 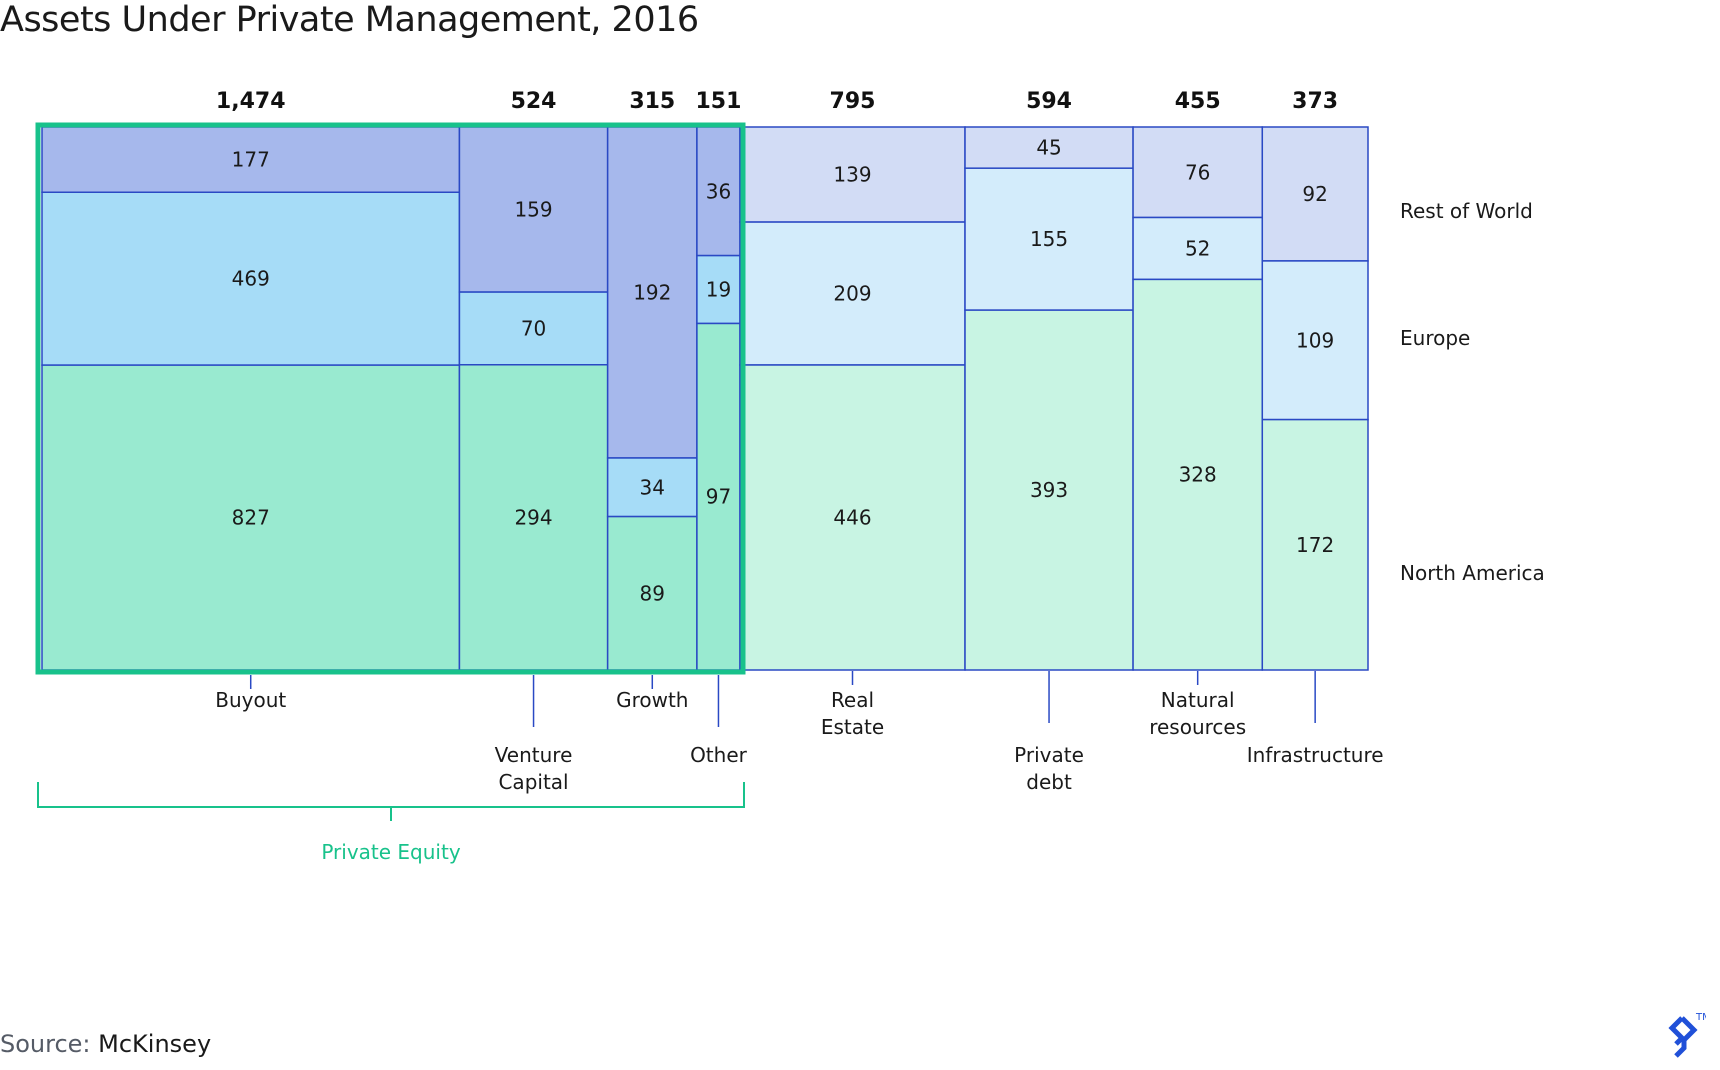 I want to click on data-label-buyout-rest-of-world: 177, so click(x=251, y=160).